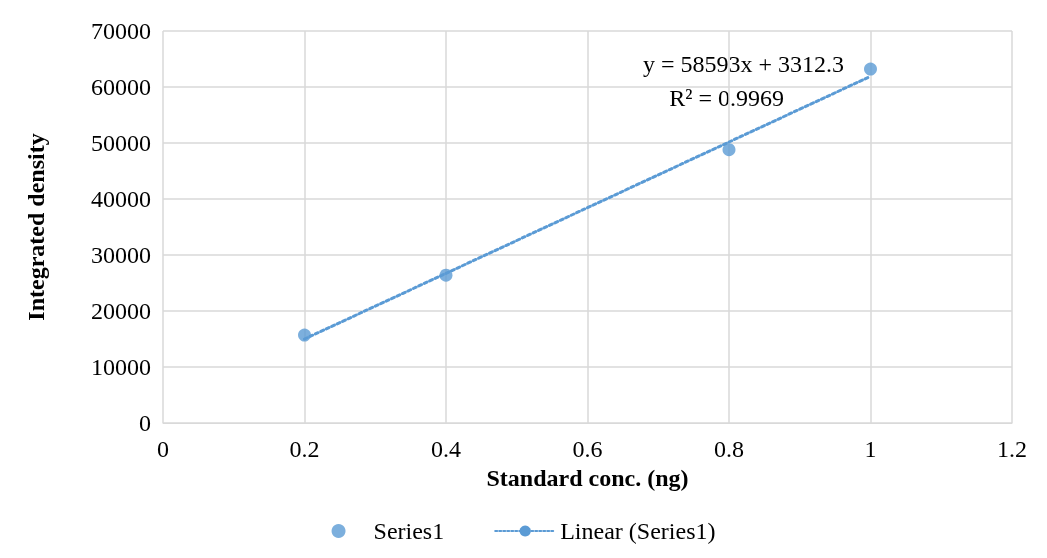 Image resolution: width=1047 pixels, height=558 pixels. I want to click on x-tick-label: 0.8, so click(729, 449).